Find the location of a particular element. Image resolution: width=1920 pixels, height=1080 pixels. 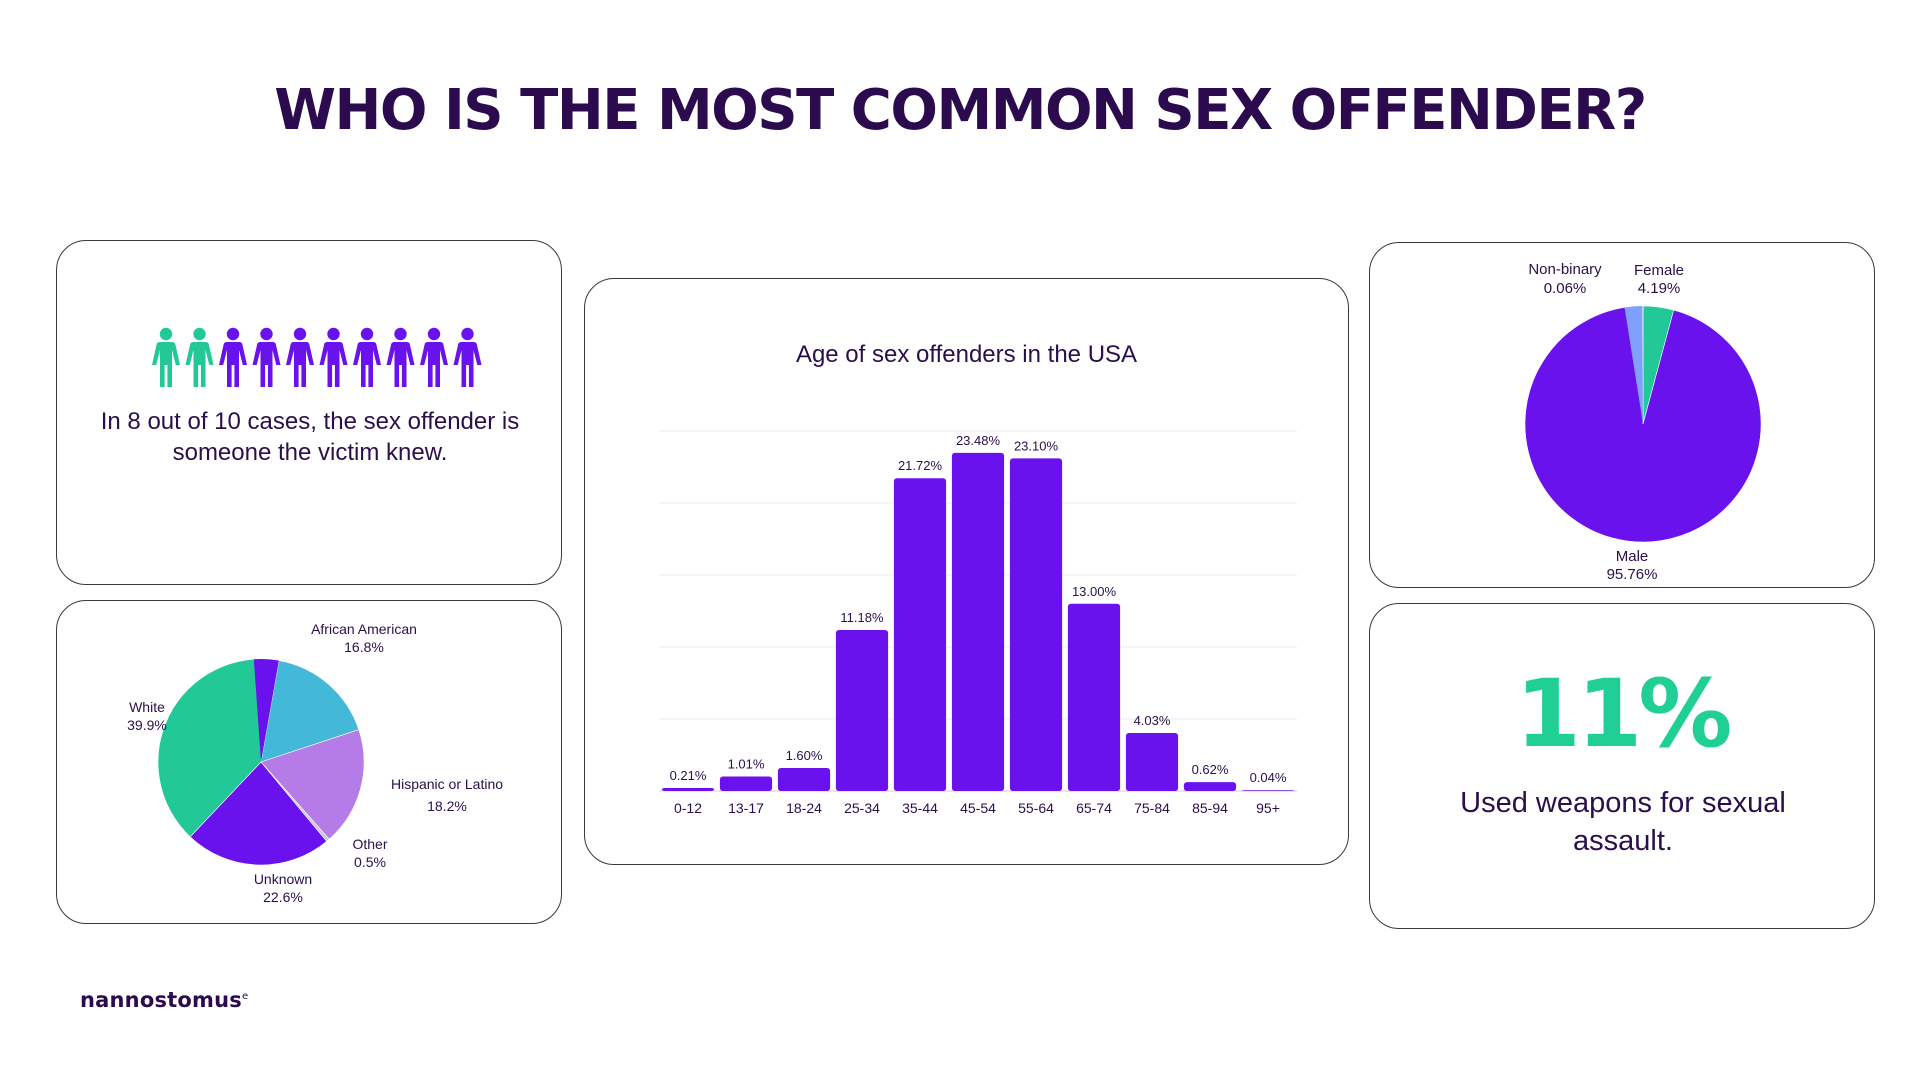

age-tick-label: 65-74 is located at coordinates (1094, 808).